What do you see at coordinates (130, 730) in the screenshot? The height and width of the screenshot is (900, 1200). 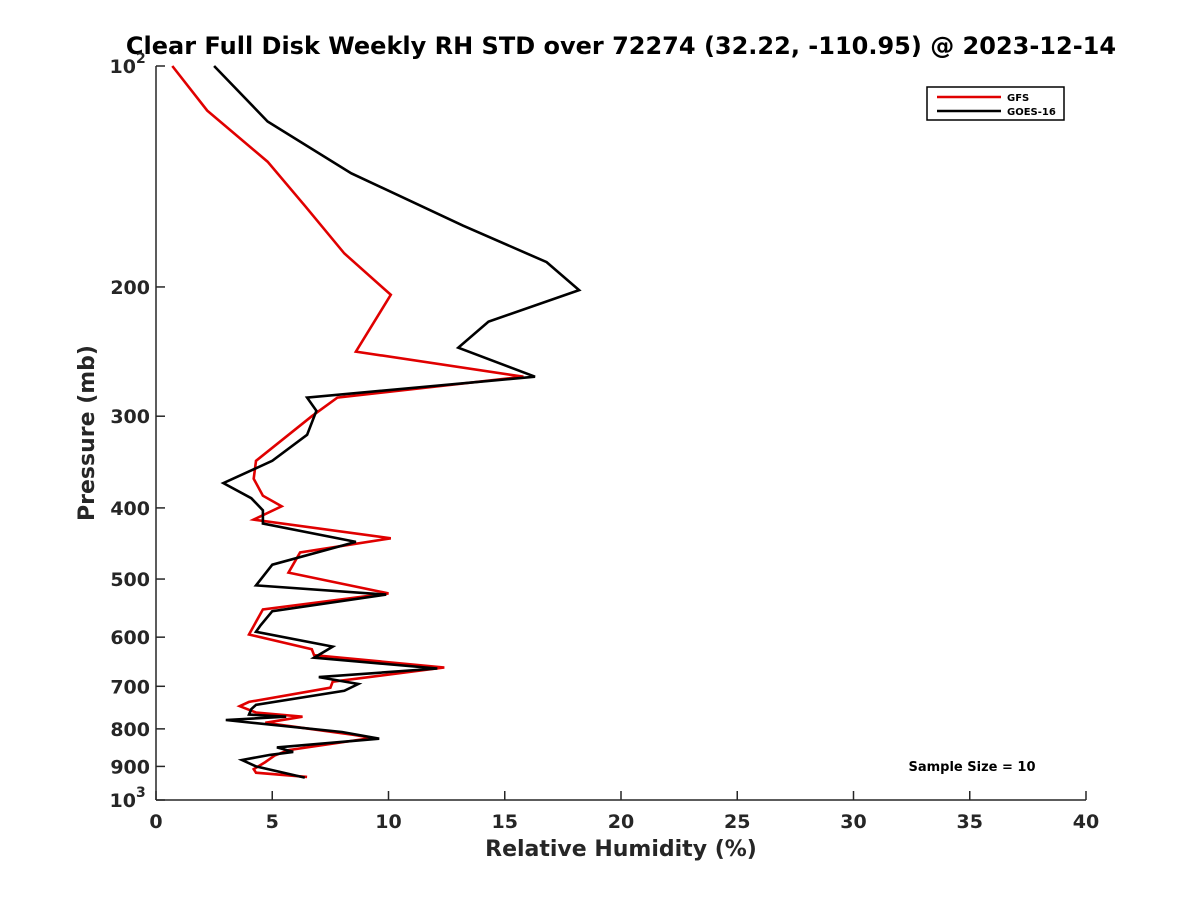 I see `y-tick-label: 800` at bounding box center [130, 730].